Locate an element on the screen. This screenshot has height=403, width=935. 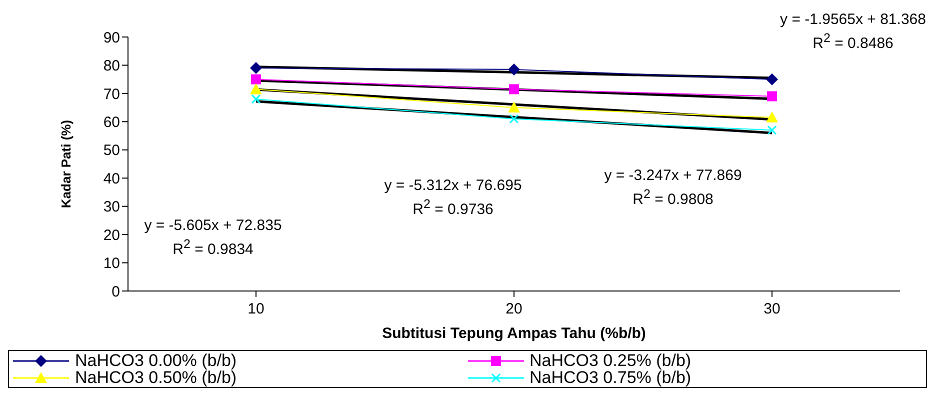
legend-label: NaHCO3 0.50% (b/b) is located at coordinates (156, 377).